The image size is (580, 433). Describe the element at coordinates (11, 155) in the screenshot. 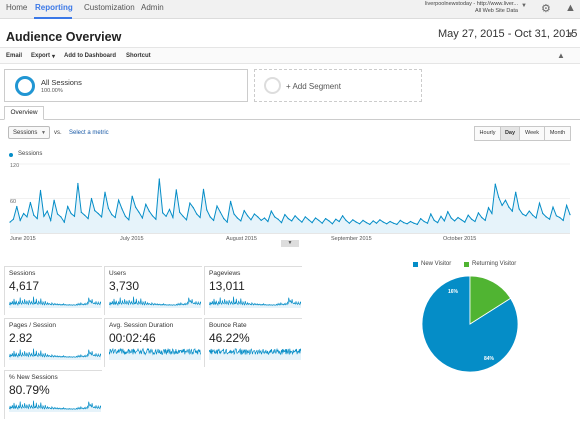

I see `sessions-legend-dot` at that location.